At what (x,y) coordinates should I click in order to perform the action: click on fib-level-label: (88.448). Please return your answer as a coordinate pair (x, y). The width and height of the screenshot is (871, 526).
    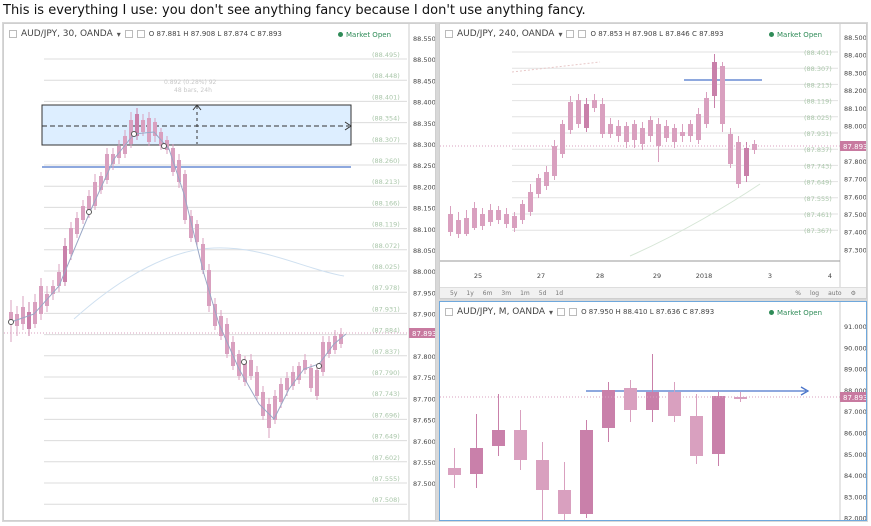
    Looking at the image, I should click on (386, 76).